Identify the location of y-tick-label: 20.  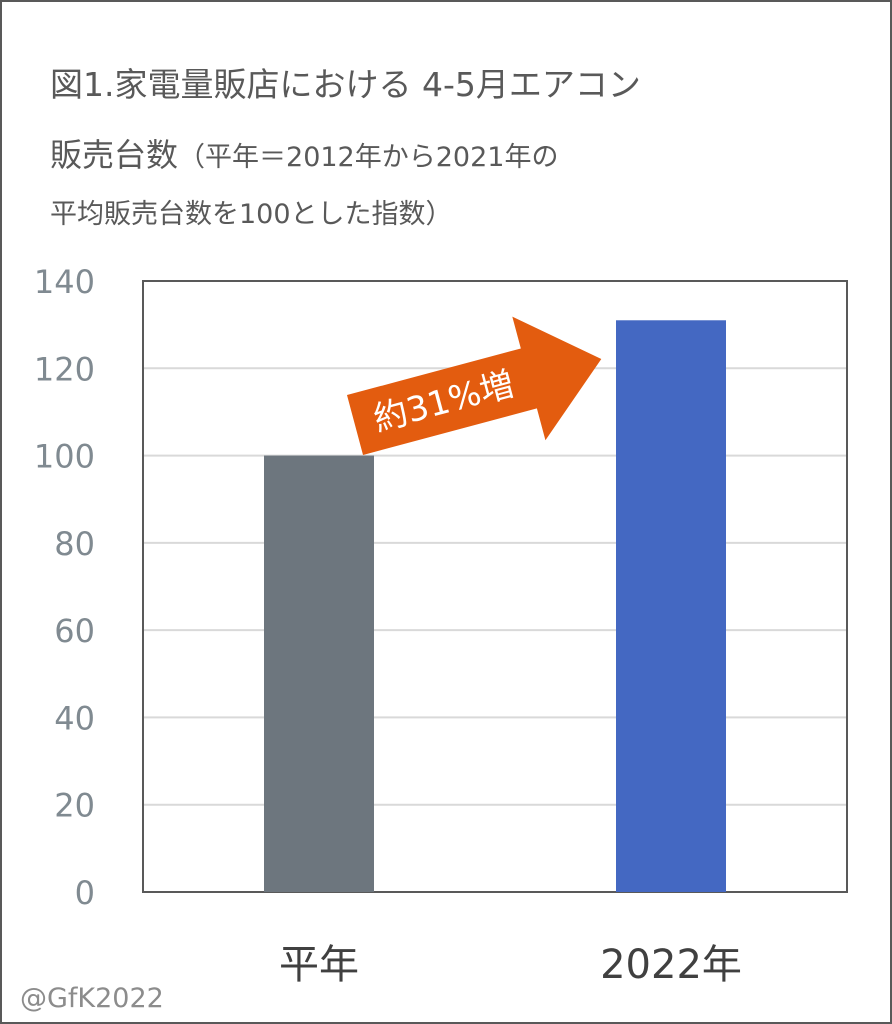
(74, 806).